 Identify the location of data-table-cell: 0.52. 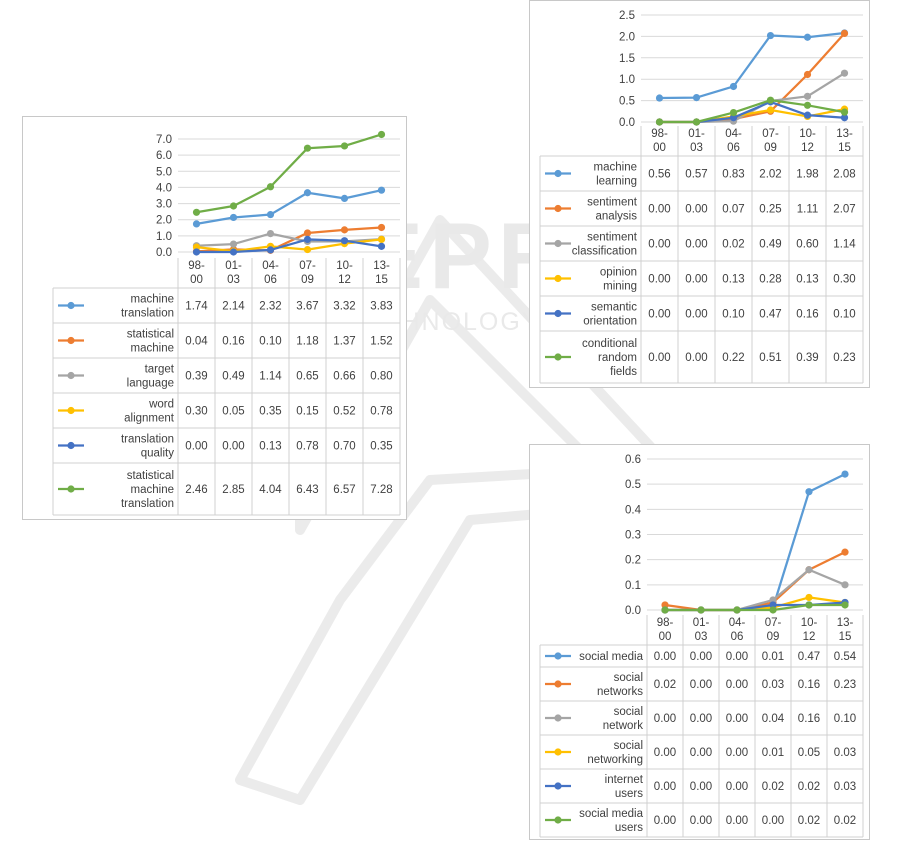
(344, 412).